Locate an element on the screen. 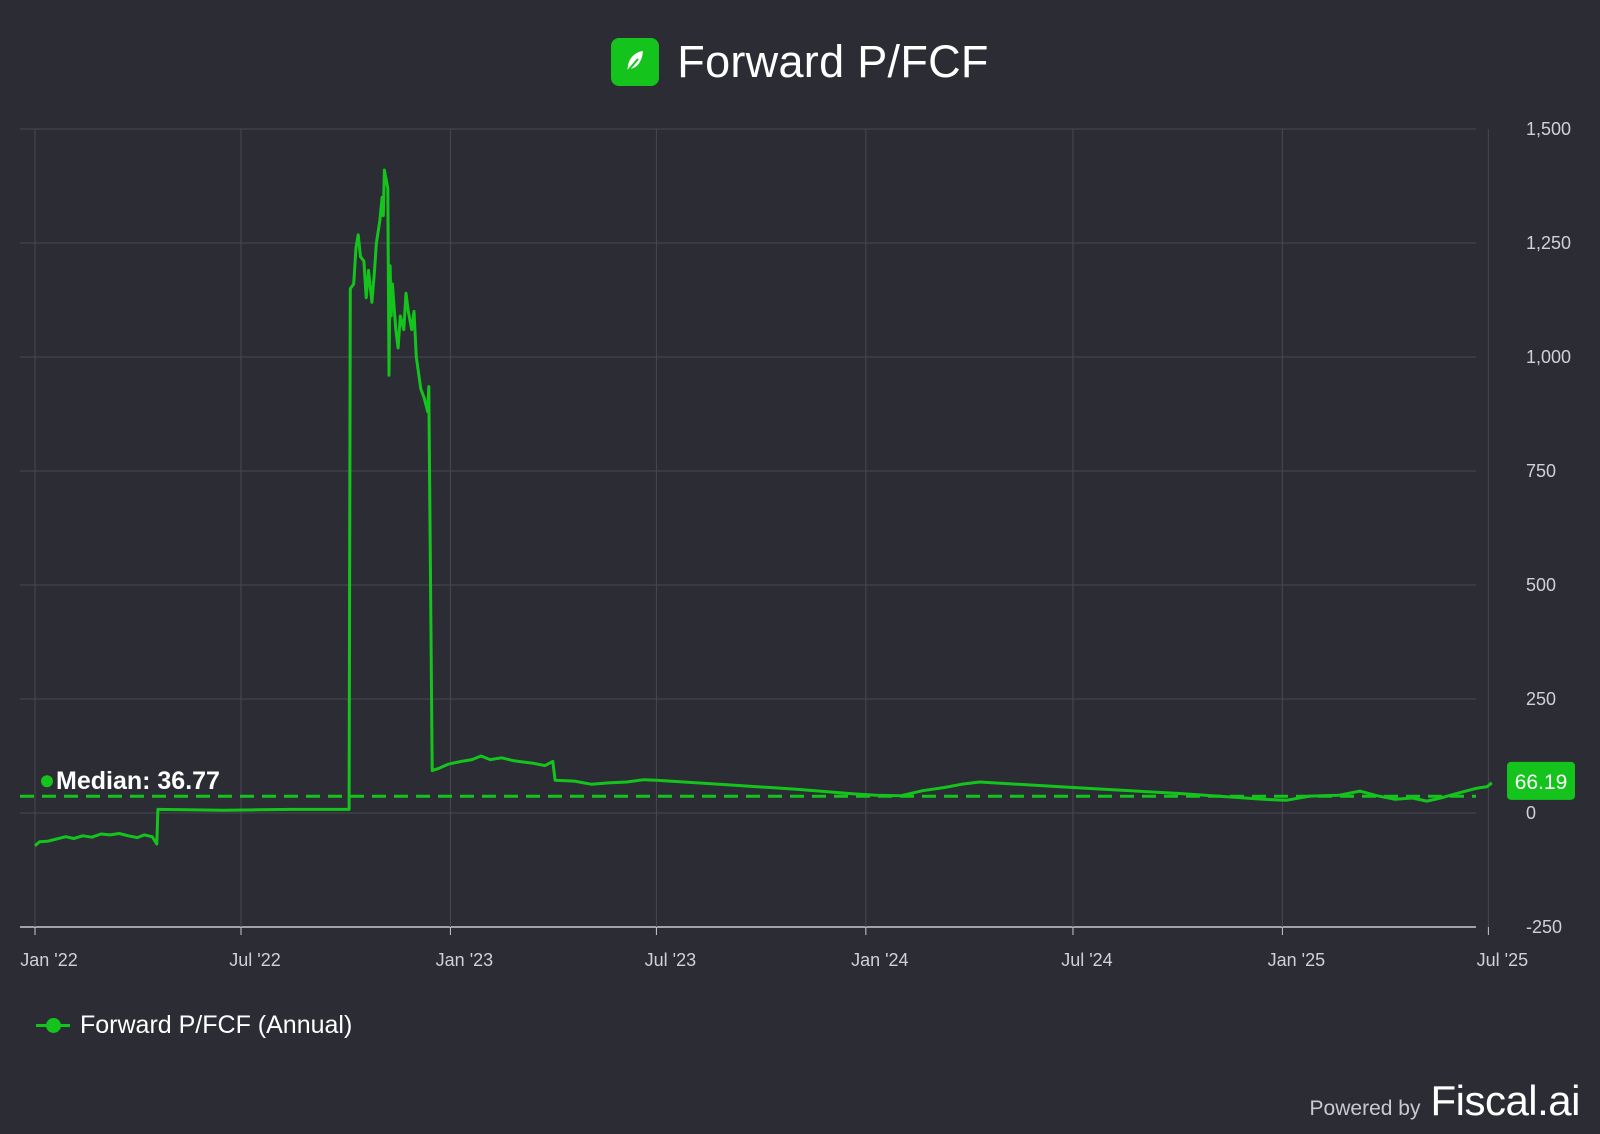  y-tick-label: 250 is located at coordinates (1541, 699).